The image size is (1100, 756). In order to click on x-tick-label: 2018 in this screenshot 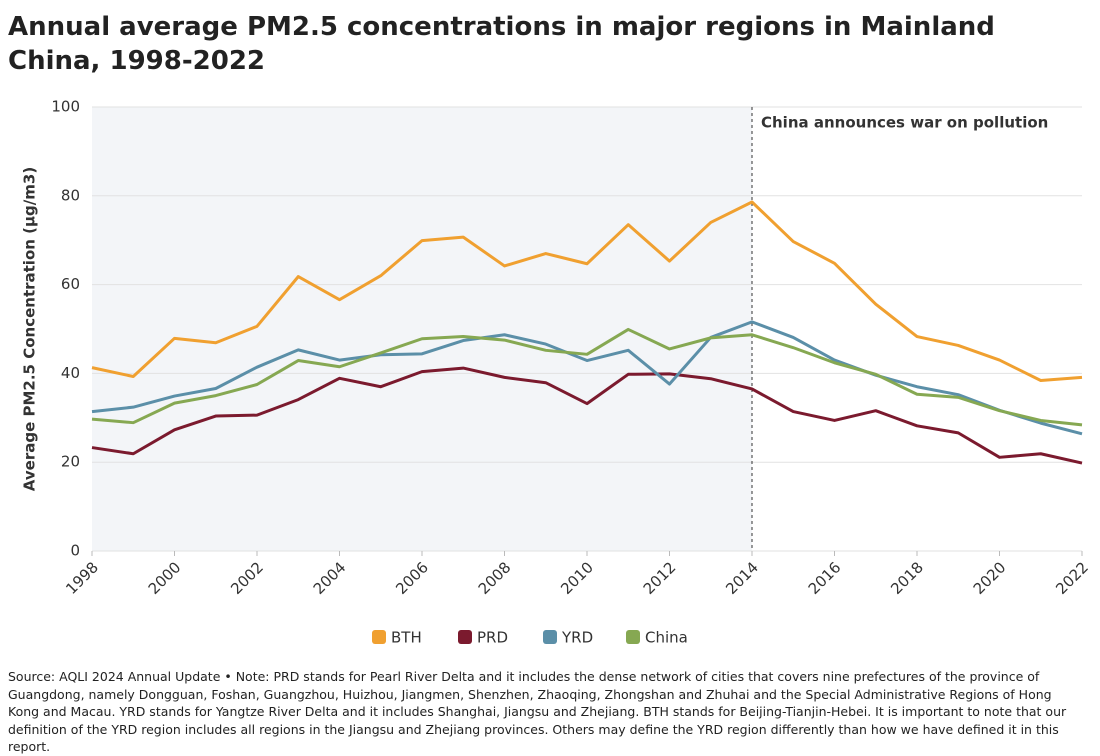, I will do `click(907, 578)`.